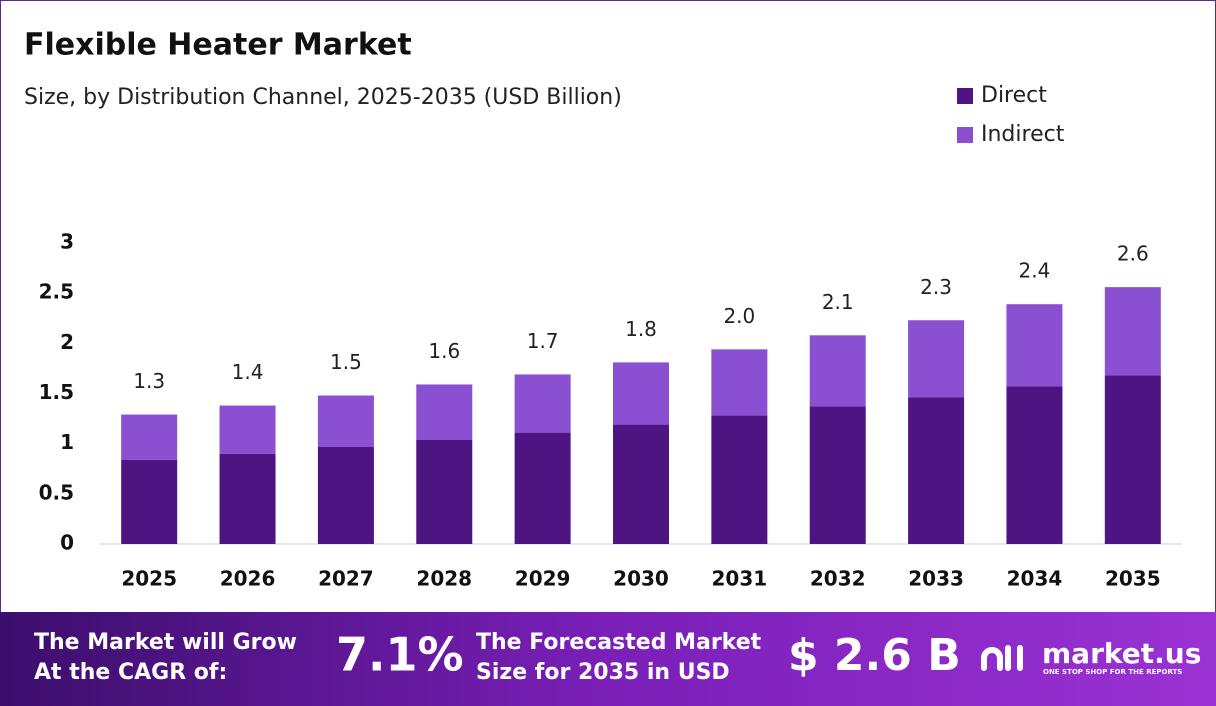 The width and height of the screenshot is (1216, 706). I want to click on forecast-text: The Forecasted Market, so click(619, 642).